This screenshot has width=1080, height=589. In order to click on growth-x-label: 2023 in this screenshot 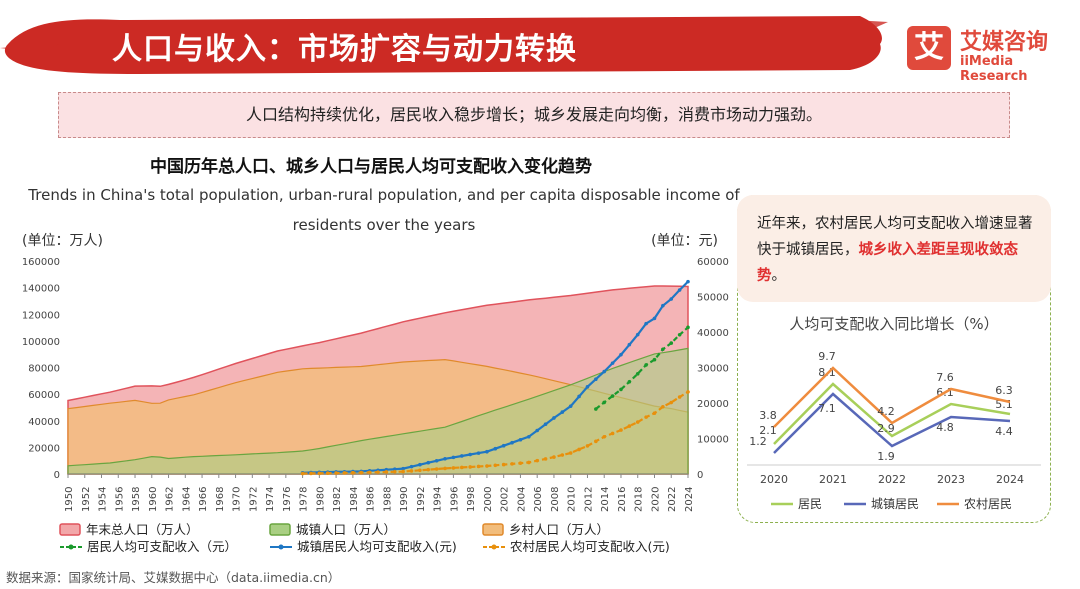, I will do `click(951, 479)`.